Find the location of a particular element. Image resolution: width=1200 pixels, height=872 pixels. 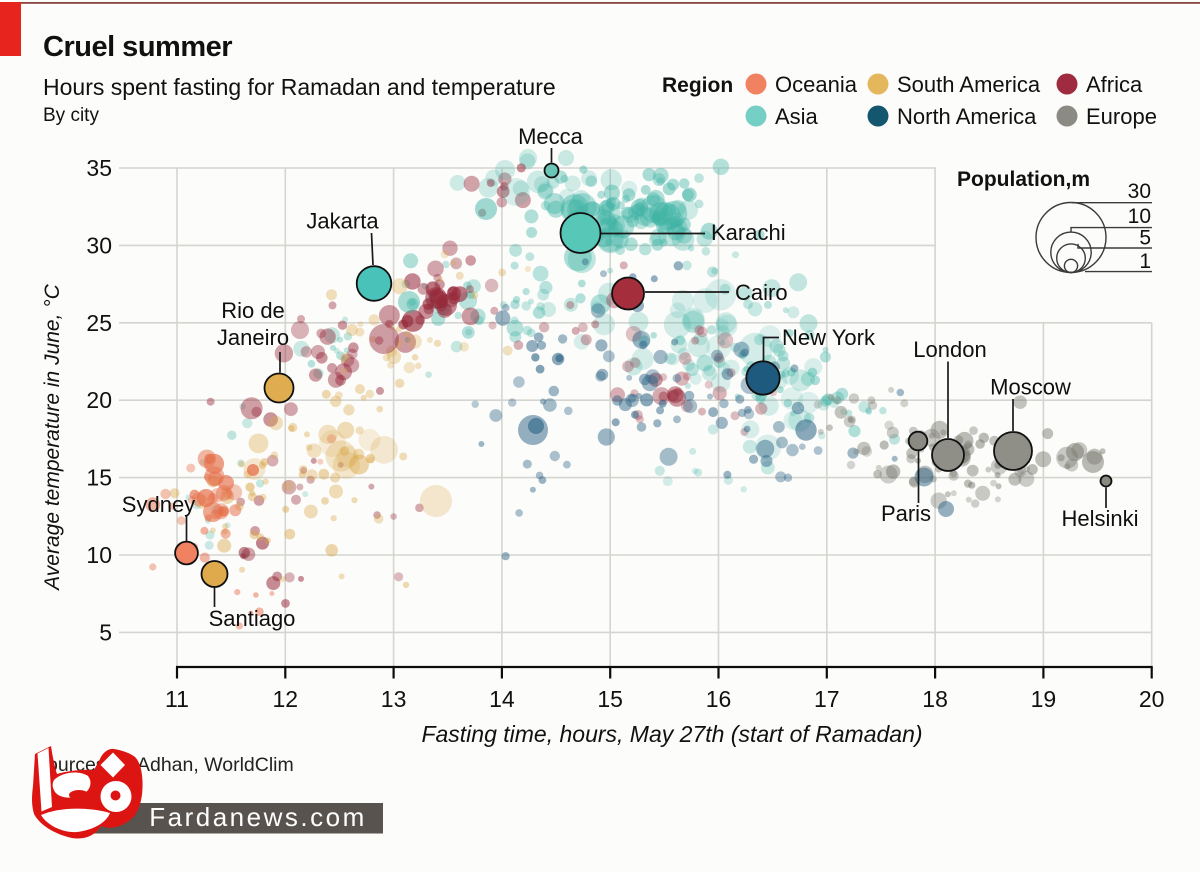

svg-text: Rio de is located at coordinates (253, 310).